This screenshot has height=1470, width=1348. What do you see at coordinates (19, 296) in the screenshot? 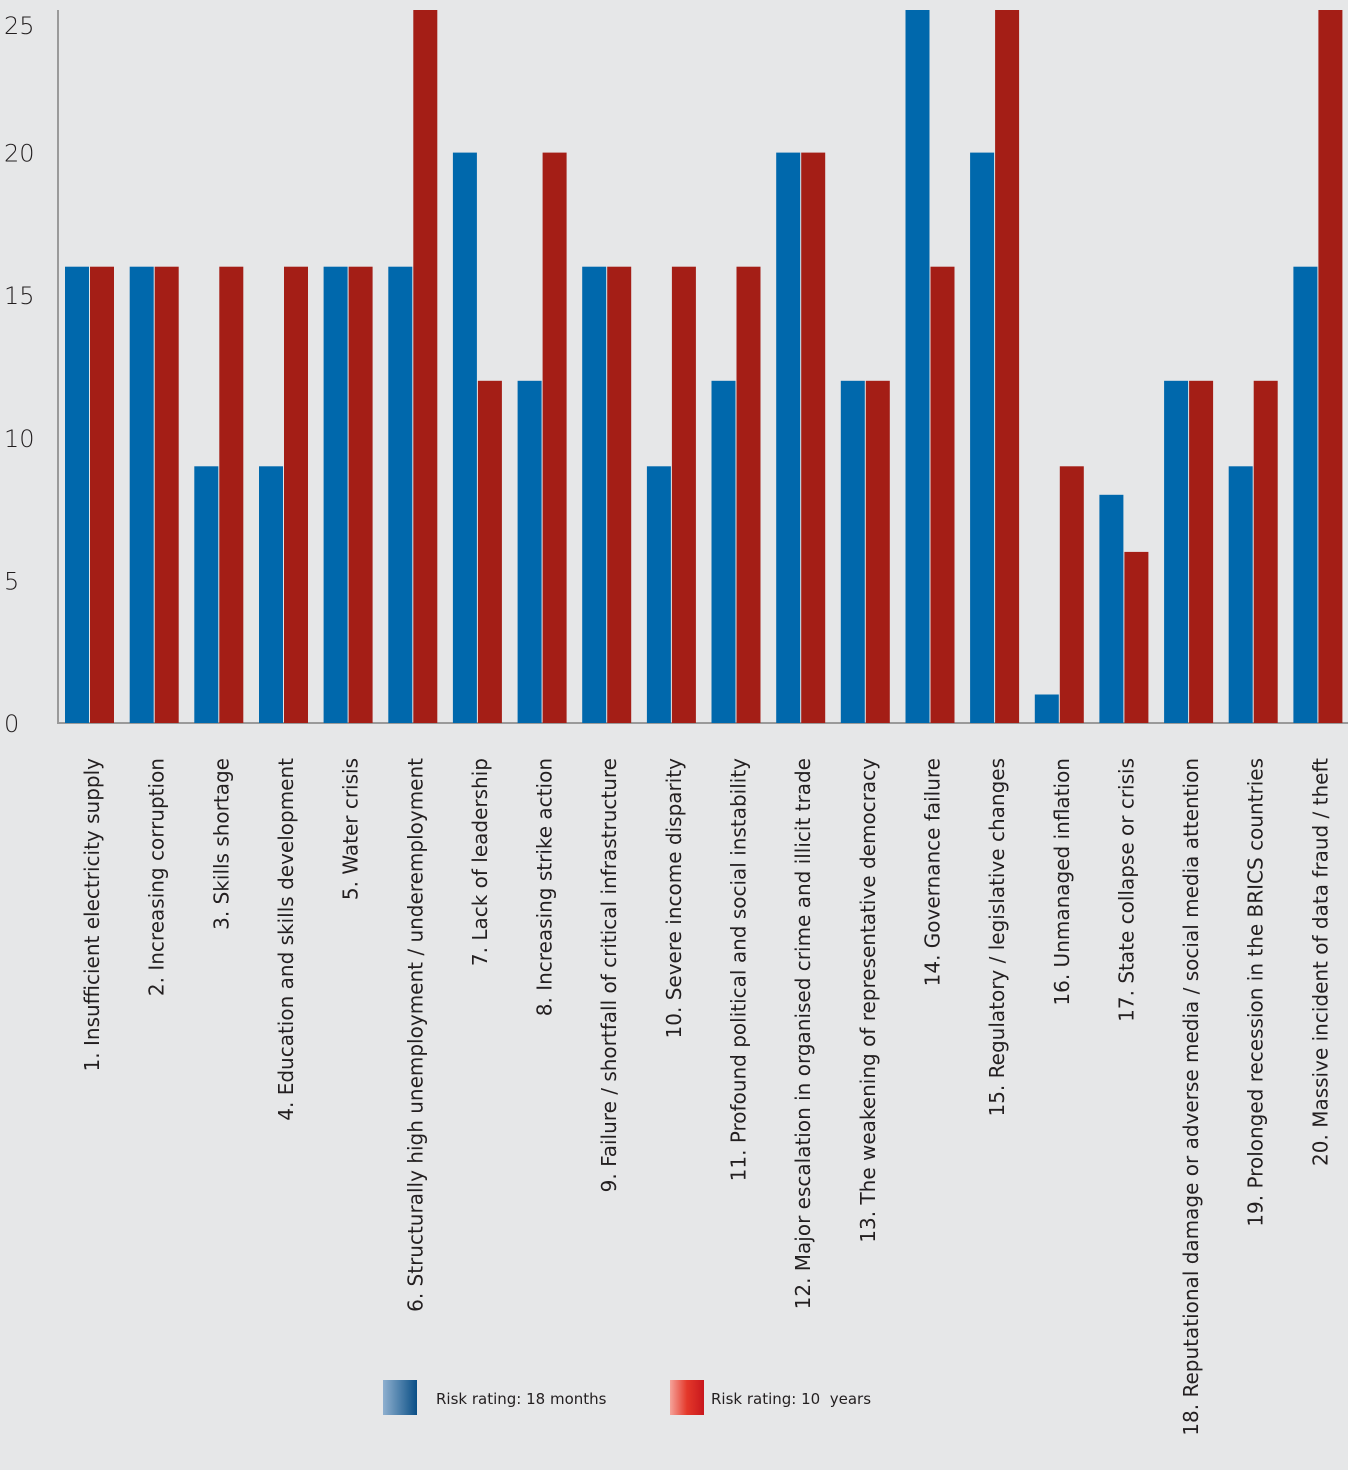
I see `y-tick-label: 15` at bounding box center [19, 296].